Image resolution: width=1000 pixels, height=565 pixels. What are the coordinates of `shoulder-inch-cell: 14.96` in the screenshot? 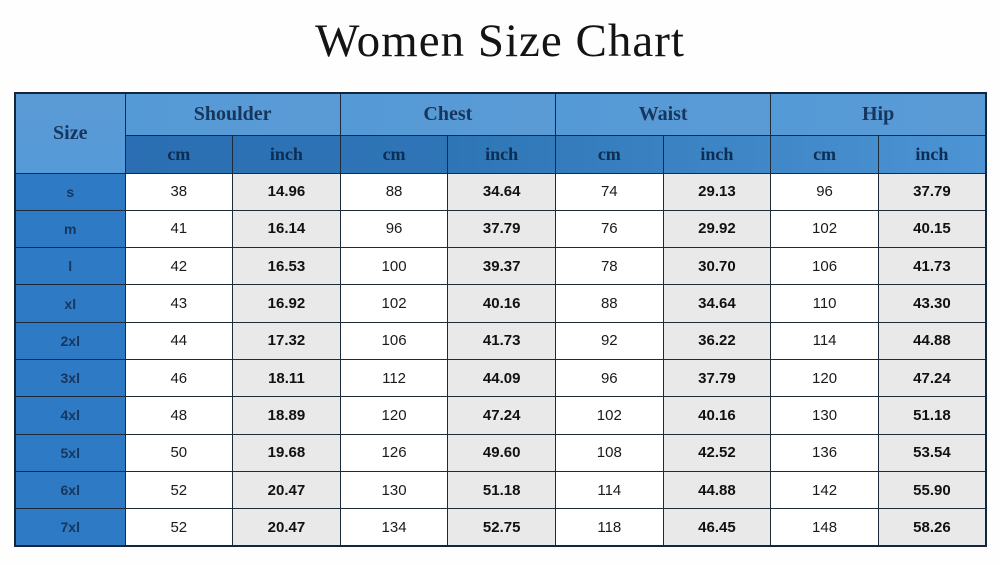 It's located at (286, 191).